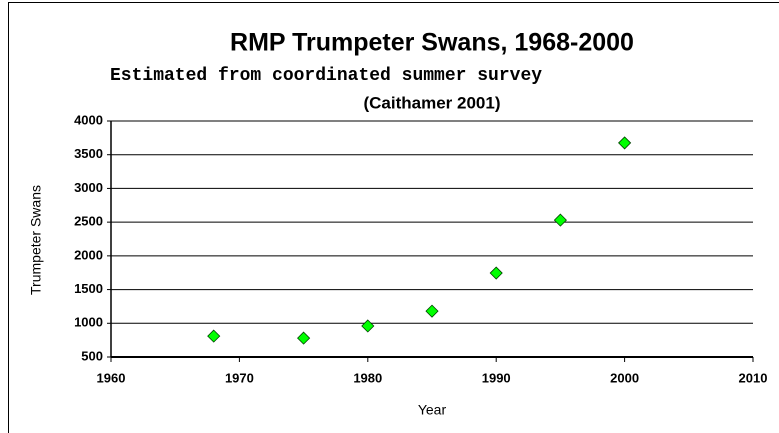 Image resolution: width=779 pixels, height=433 pixels. What do you see at coordinates (367, 377) in the screenshot?
I see `x-tick-label: 1980` at bounding box center [367, 377].